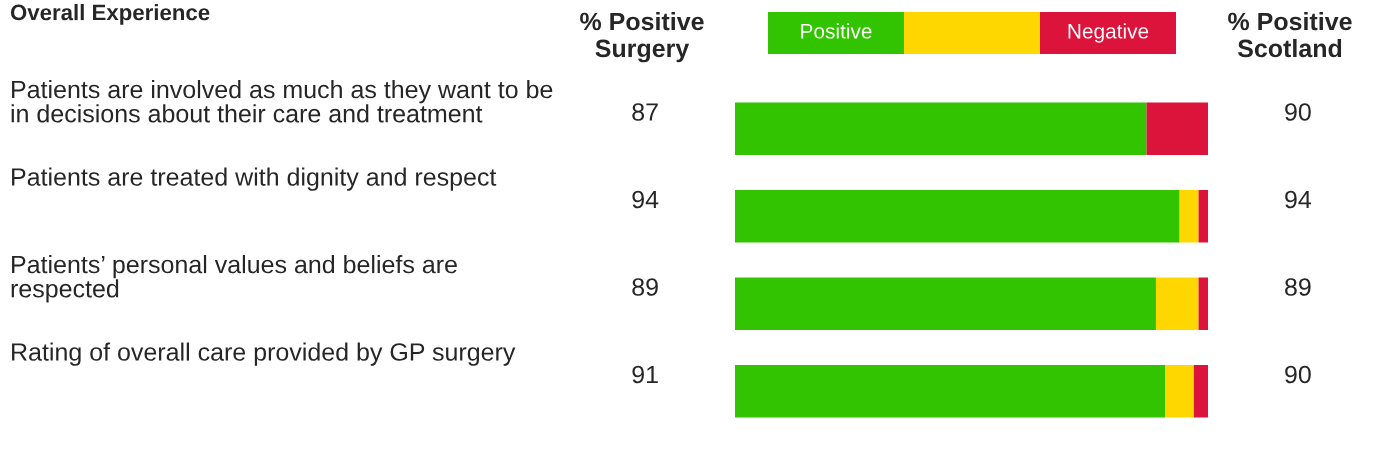 The width and height of the screenshot is (1376, 451). What do you see at coordinates (1108, 33) in the screenshot?
I see `text: Negative` at bounding box center [1108, 33].